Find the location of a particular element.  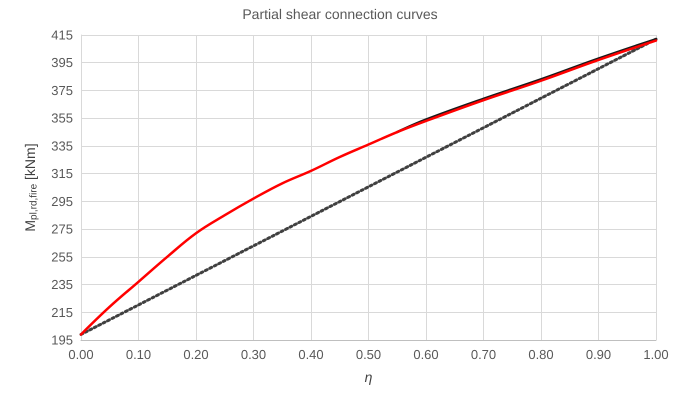

x-tick-label: 0.50 is located at coordinates (369, 354).